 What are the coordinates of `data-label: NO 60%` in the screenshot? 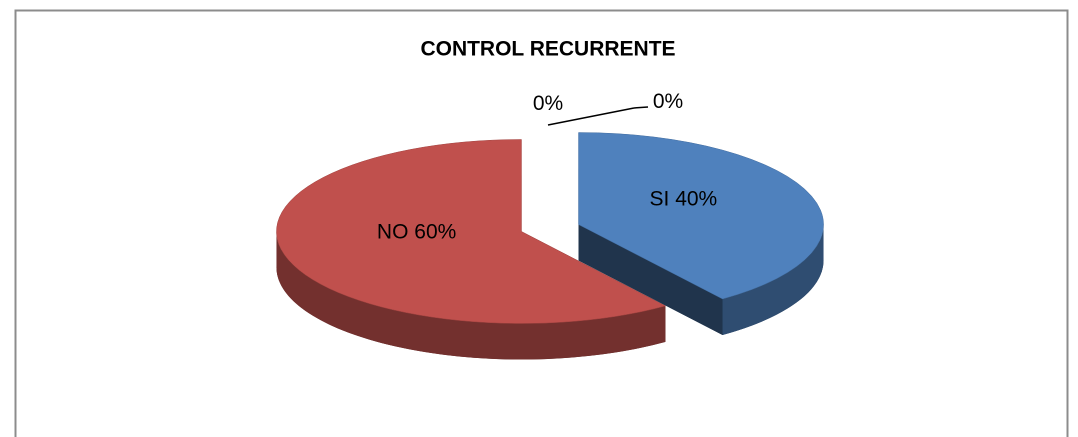 It's located at (416, 231).